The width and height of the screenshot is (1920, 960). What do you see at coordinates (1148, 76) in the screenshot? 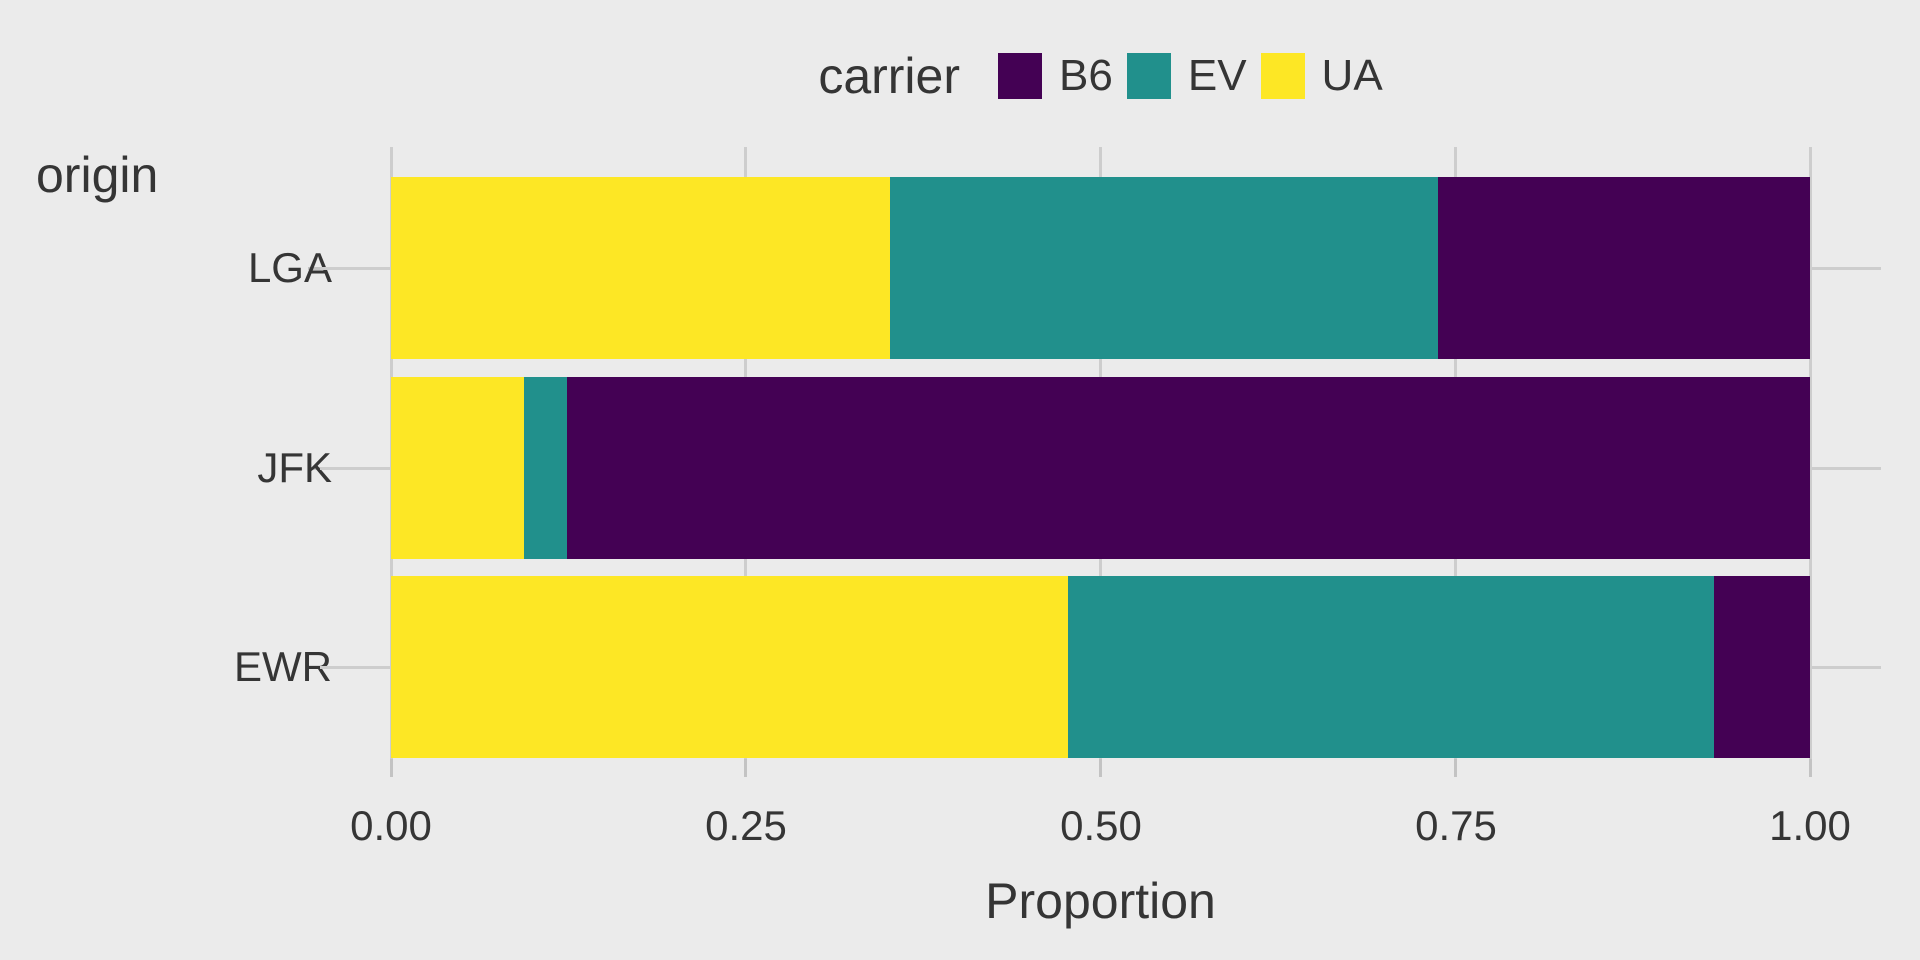
I see `legend-swatch-ev-icon` at bounding box center [1148, 76].